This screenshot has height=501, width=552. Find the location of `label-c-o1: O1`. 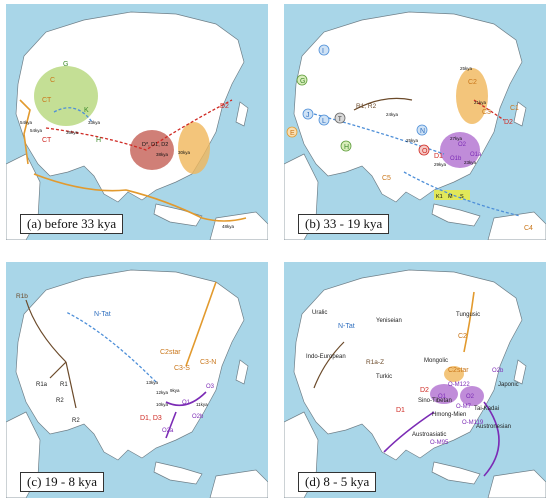

label-c-o1: O1 is located at coordinates (186, 403).